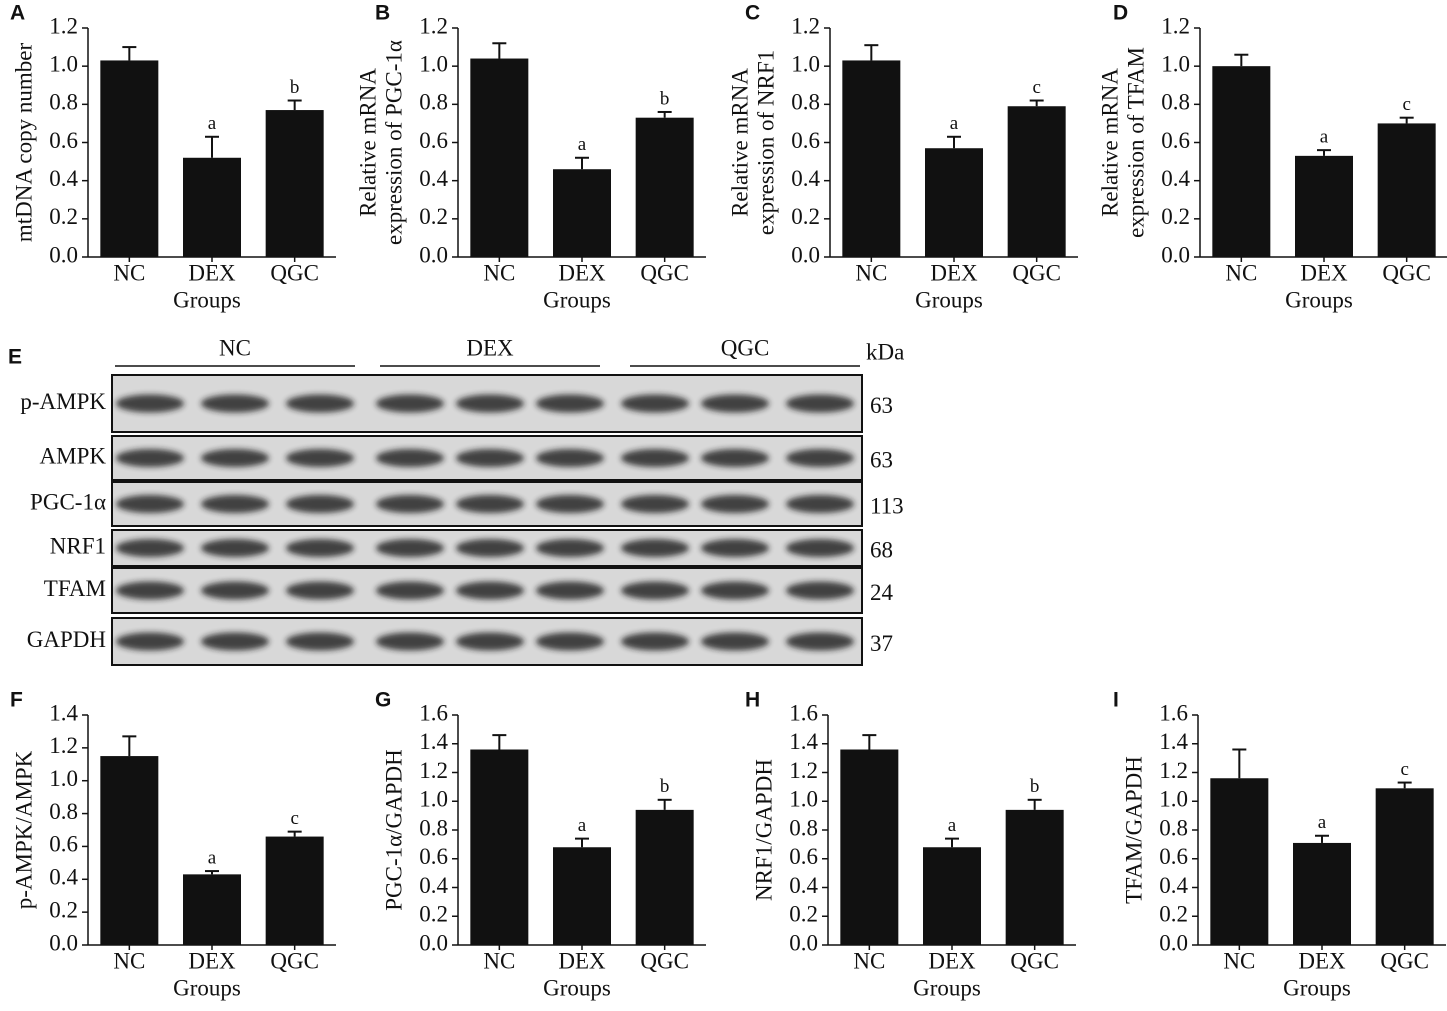 The height and width of the screenshot is (1011, 1447). Describe the element at coordinates (1116, 700) in the screenshot. I see `panel-label: I` at that location.